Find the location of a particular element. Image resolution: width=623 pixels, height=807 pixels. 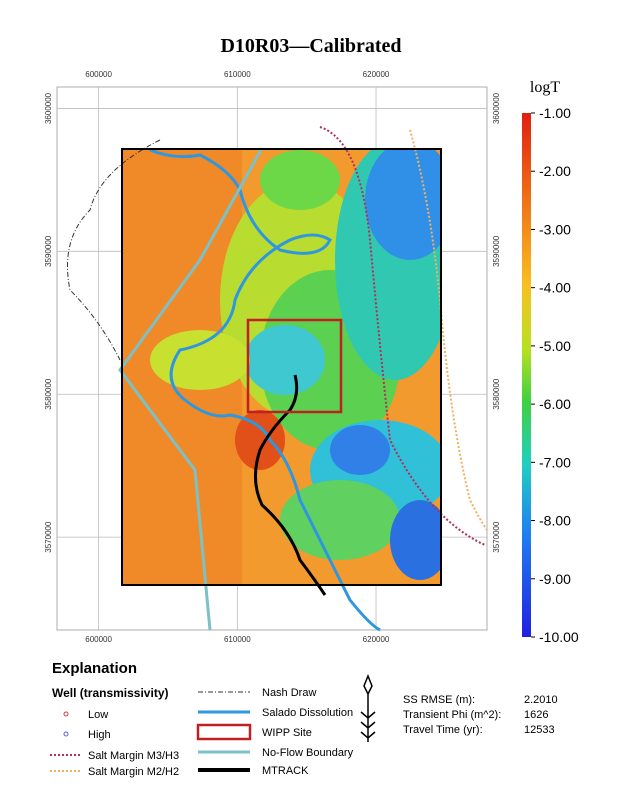

colorbar-label: -9.00 is located at coordinates (555, 579).